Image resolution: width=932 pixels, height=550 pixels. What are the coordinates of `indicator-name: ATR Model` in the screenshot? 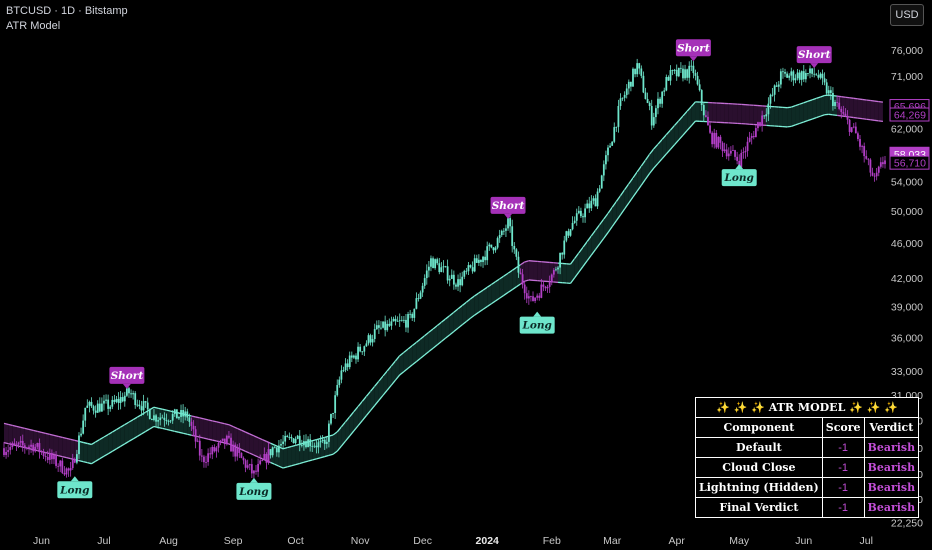 It's located at (33, 26).